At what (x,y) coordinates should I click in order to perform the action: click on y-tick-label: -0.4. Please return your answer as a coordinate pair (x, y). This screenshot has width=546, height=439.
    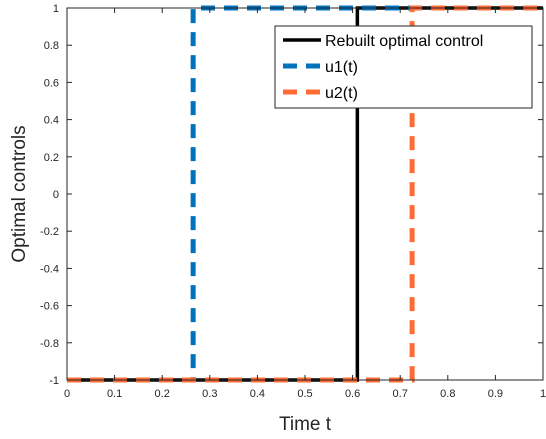
    Looking at the image, I should click on (49, 269).